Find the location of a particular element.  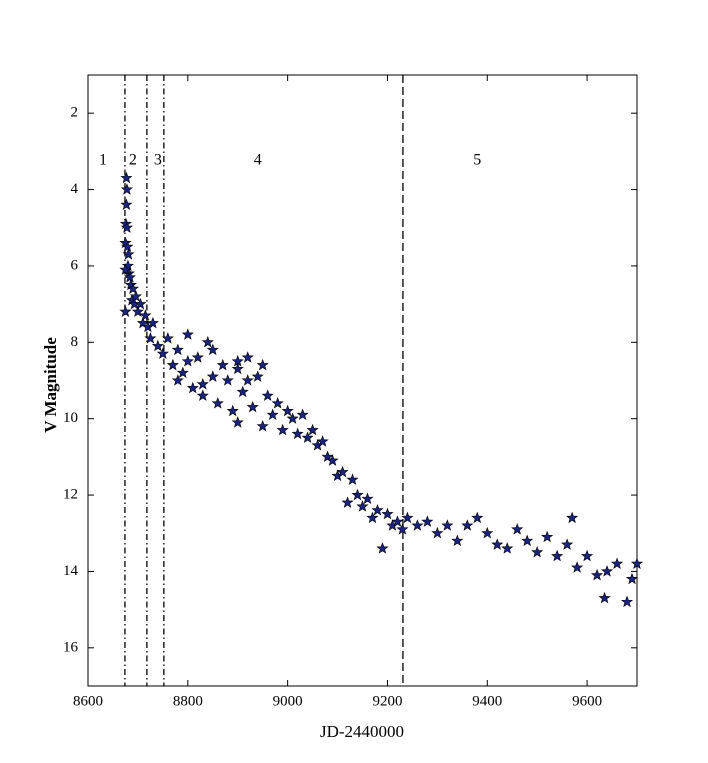

y-tick-label: 6 is located at coordinates (75, 265).